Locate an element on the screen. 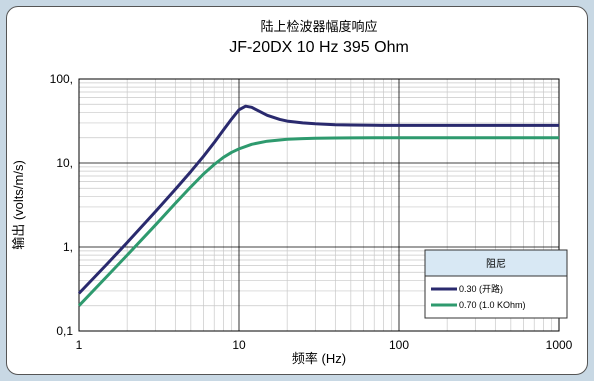  y-axis-label: 输出 (volts/m/s) is located at coordinates (18, 205).